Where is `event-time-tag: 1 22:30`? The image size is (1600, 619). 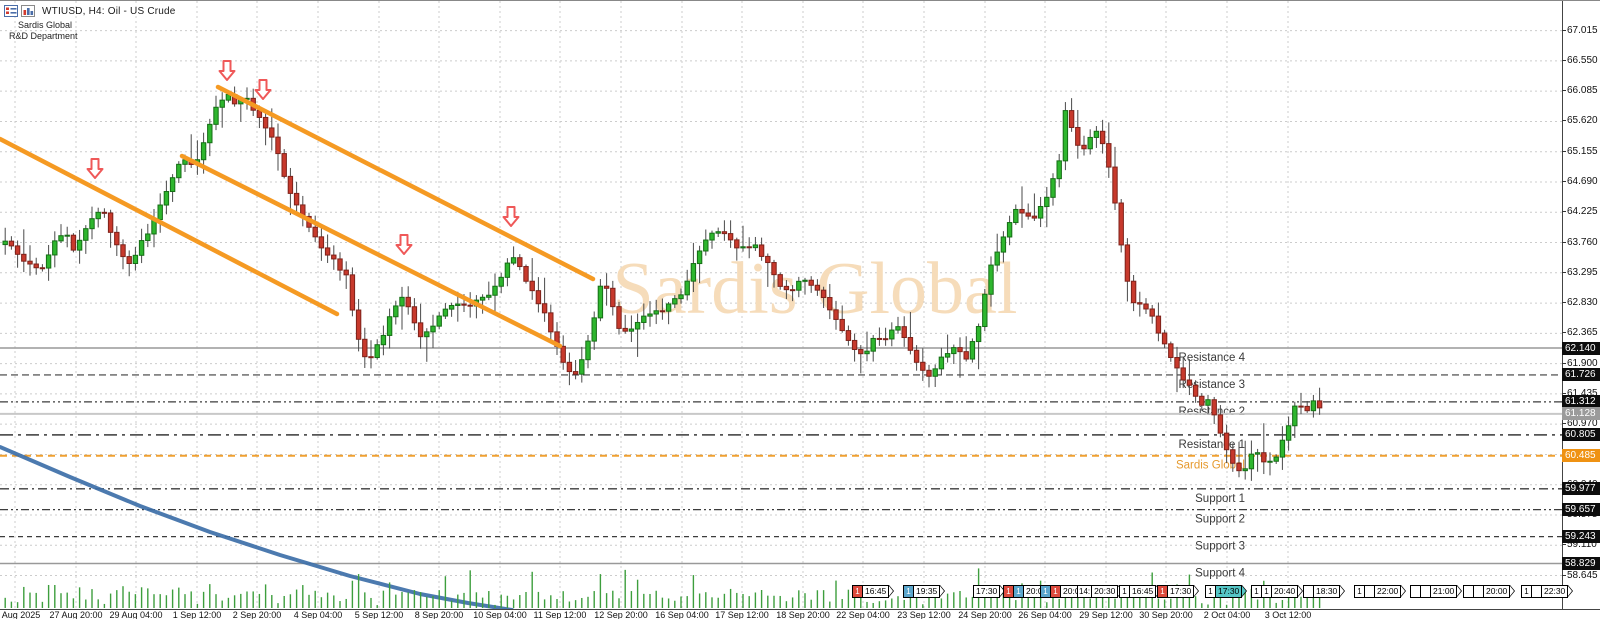 event-time-tag: 1 22:30 is located at coordinates (1547, 591).